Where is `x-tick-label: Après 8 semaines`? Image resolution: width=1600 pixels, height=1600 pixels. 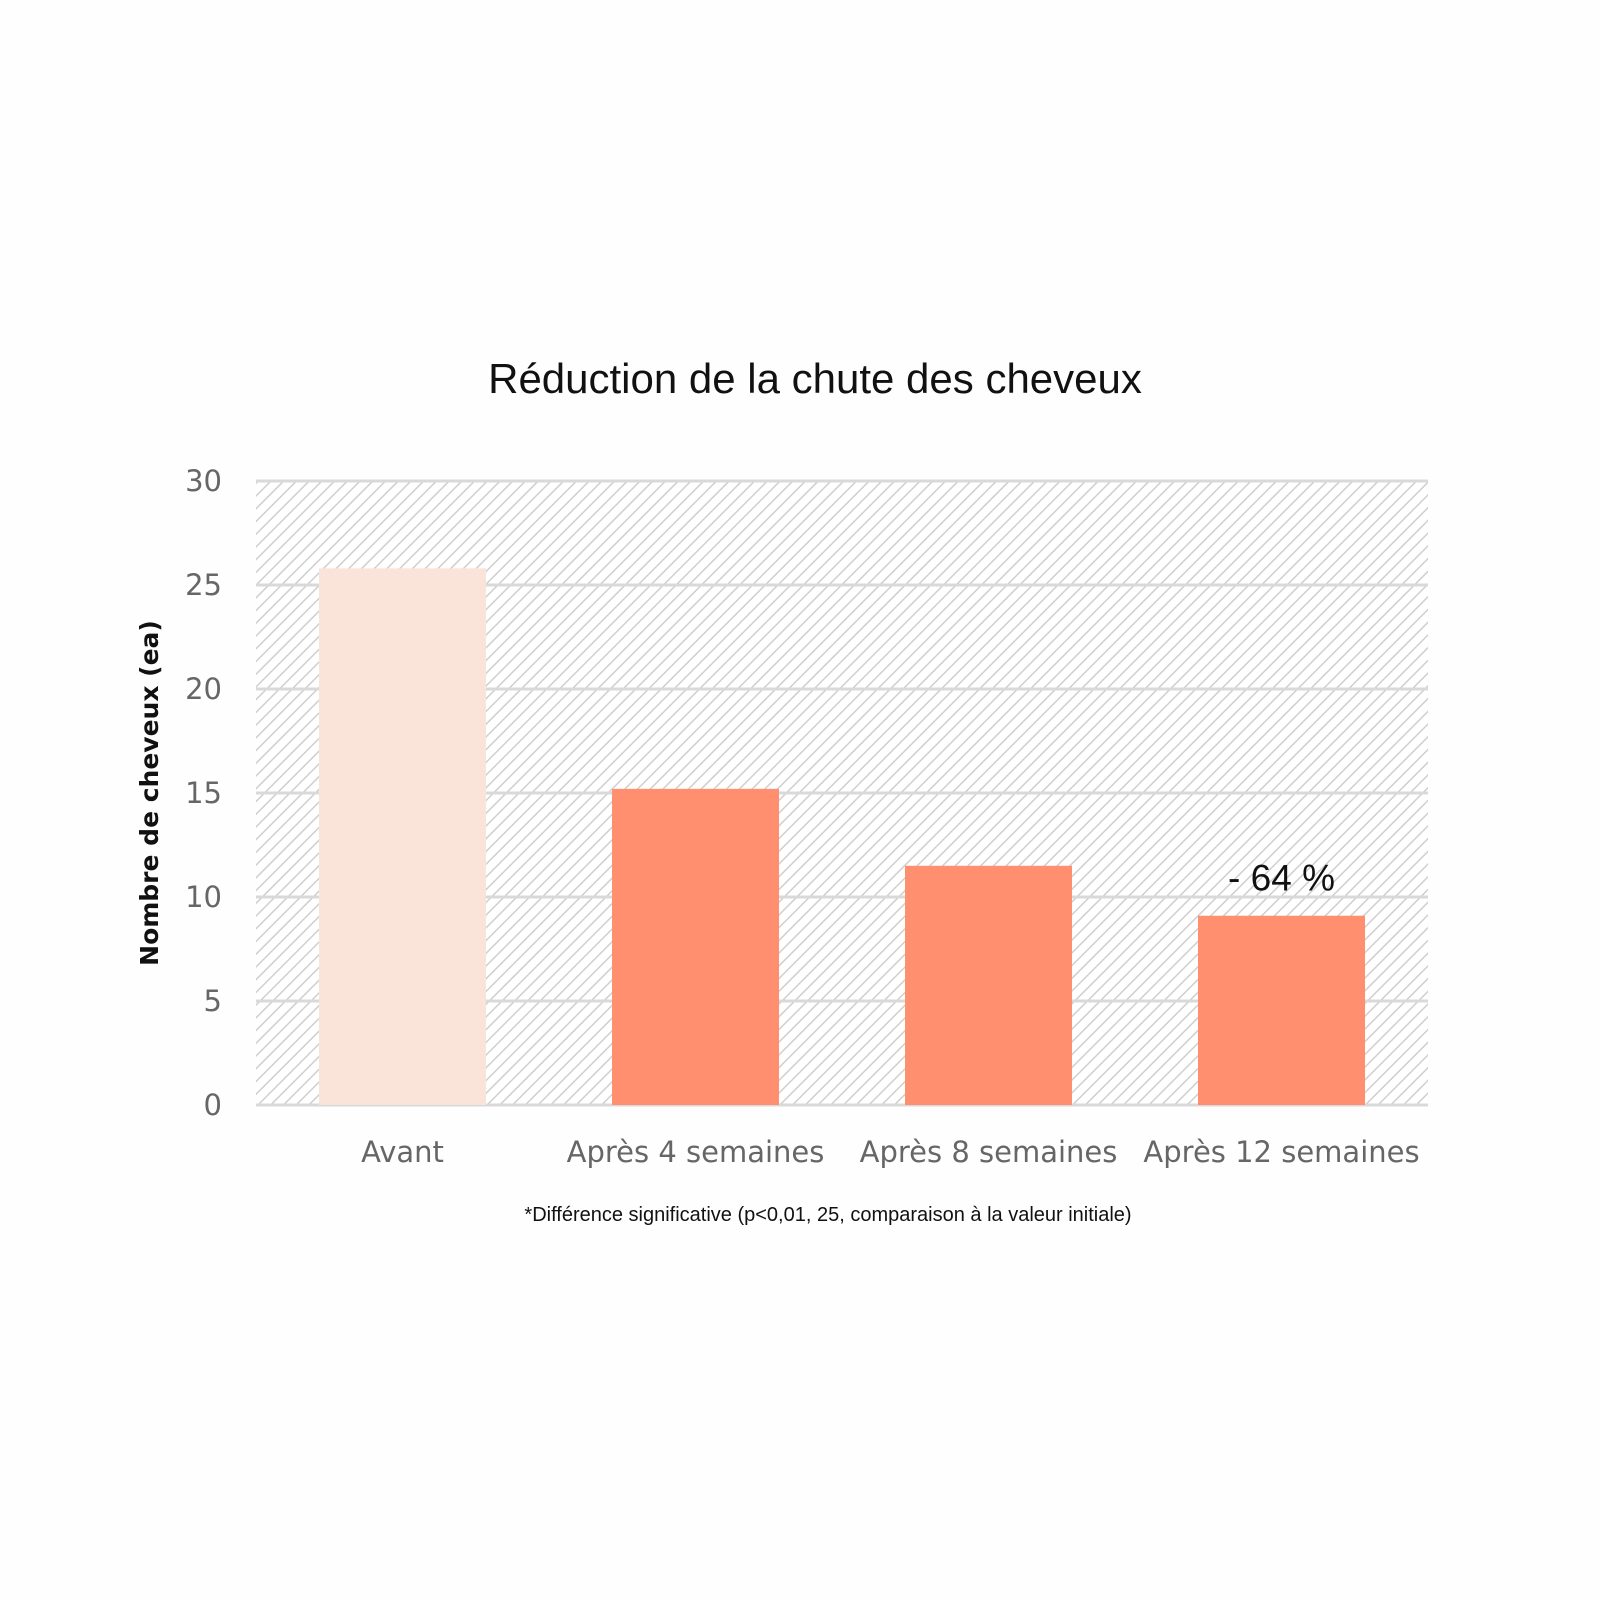
x-tick-label: Après 8 semaines is located at coordinates (989, 1152).